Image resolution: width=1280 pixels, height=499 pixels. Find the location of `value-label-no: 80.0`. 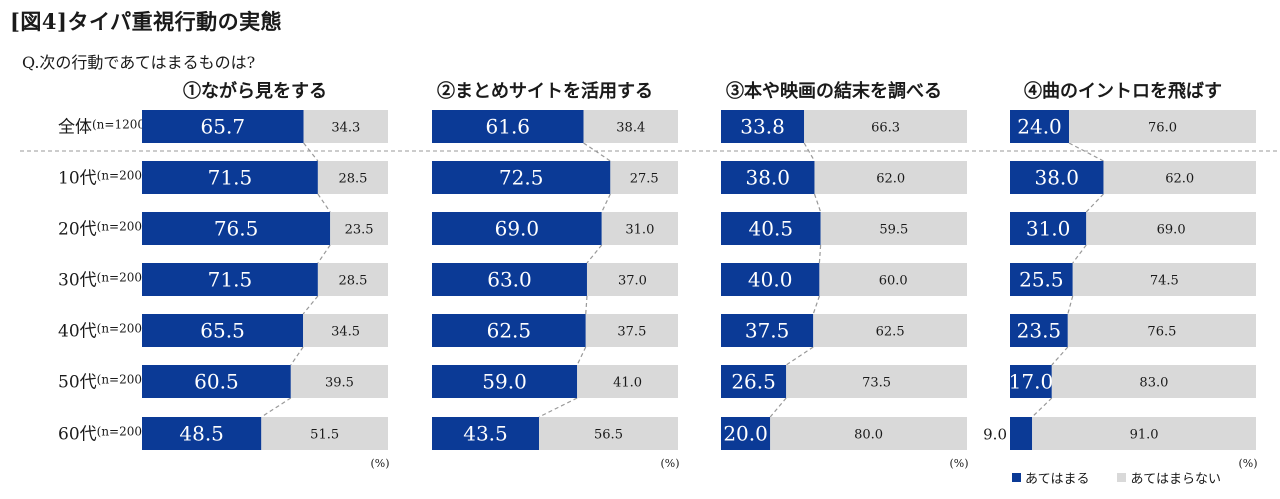

value-label-no: 80.0 is located at coordinates (868, 435).